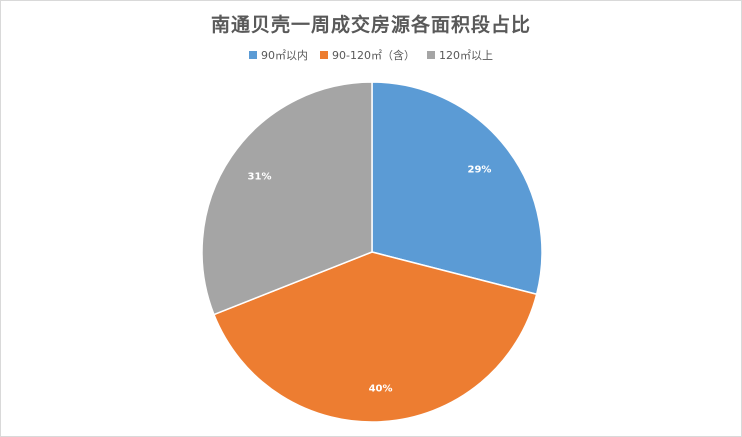  Describe the element at coordinates (253, 55) in the screenshot. I see `legend-swatch-small` at that location.